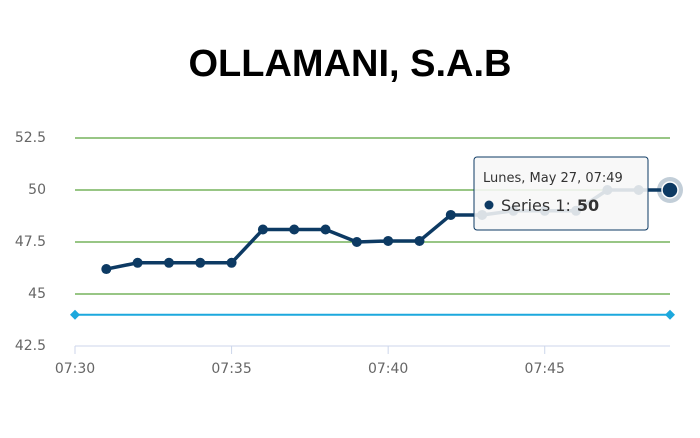  Describe the element at coordinates (388, 369) in the screenshot. I see `x-tick-label: 07:40` at that location.